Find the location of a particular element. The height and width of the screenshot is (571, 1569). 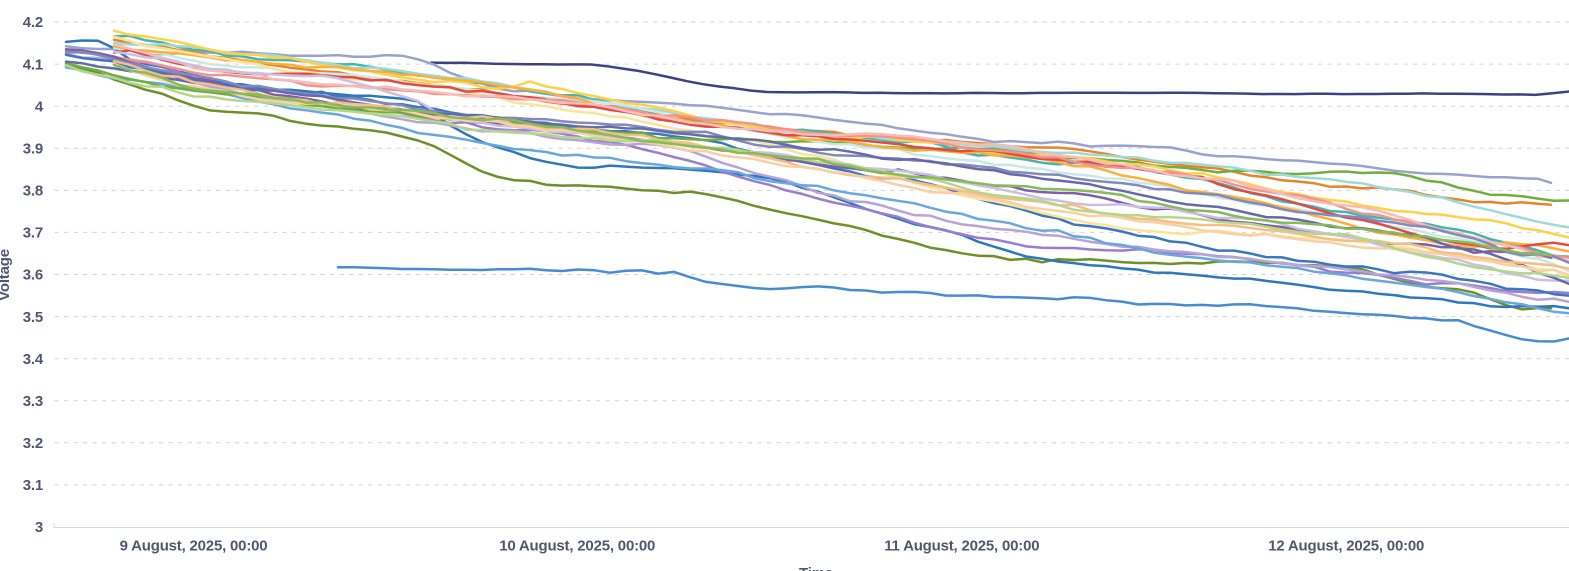

svg-text: 3.7 is located at coordinates (33, 233).